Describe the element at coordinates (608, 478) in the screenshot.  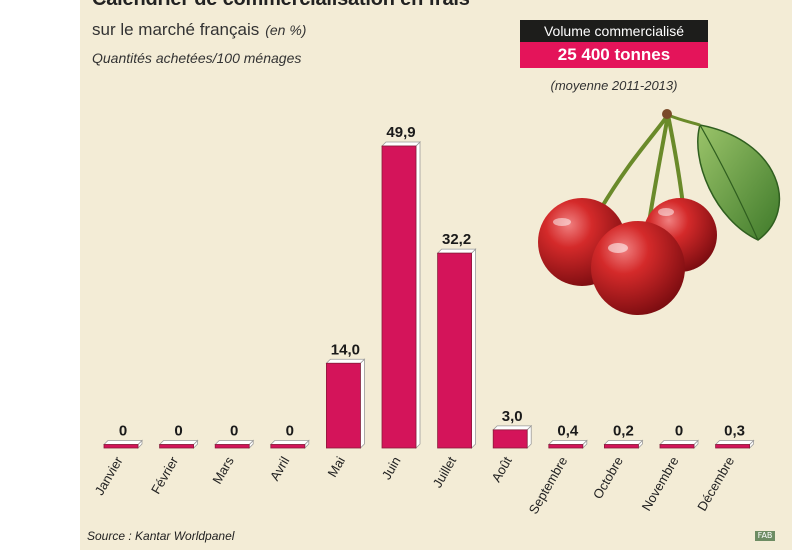
I see `category-label: Octobre` at that location.